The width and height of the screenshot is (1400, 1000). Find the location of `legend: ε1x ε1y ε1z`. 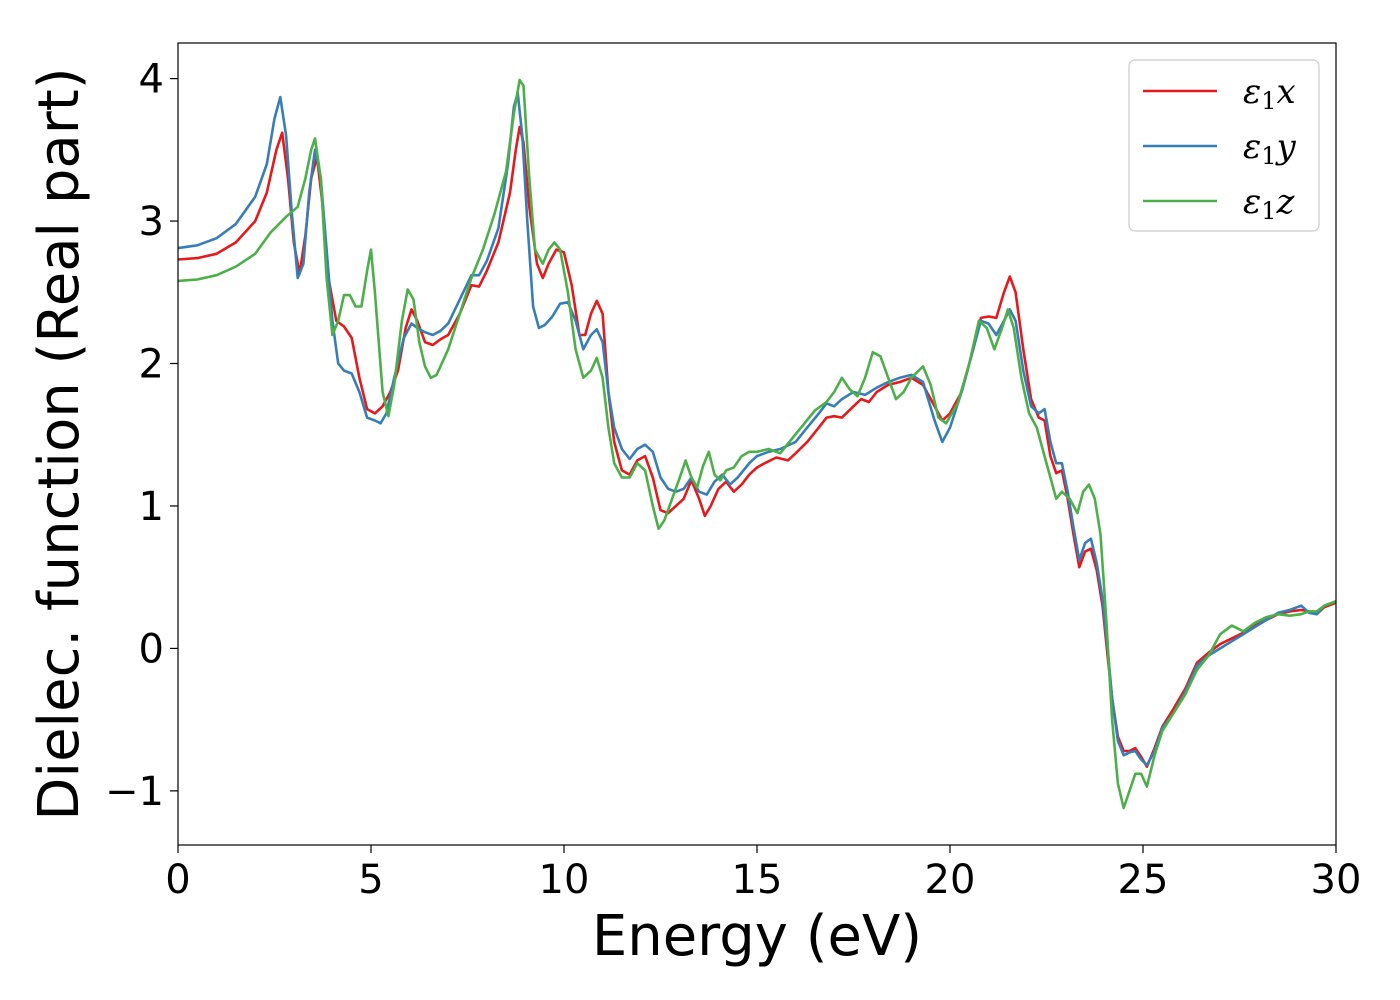

legend: ε1x ε1y ε1z is located at coordinates (1224, 145).